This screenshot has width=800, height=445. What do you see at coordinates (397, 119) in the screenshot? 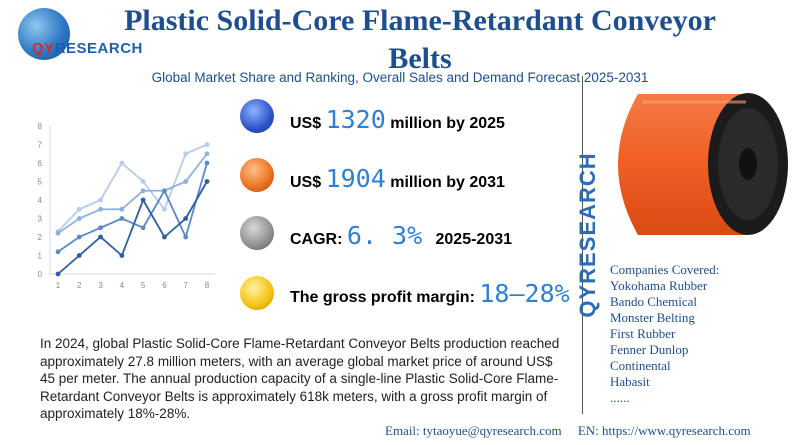
I see `stat-2025: US$ 1320 million by 2025` at bounding box center [397, 119].